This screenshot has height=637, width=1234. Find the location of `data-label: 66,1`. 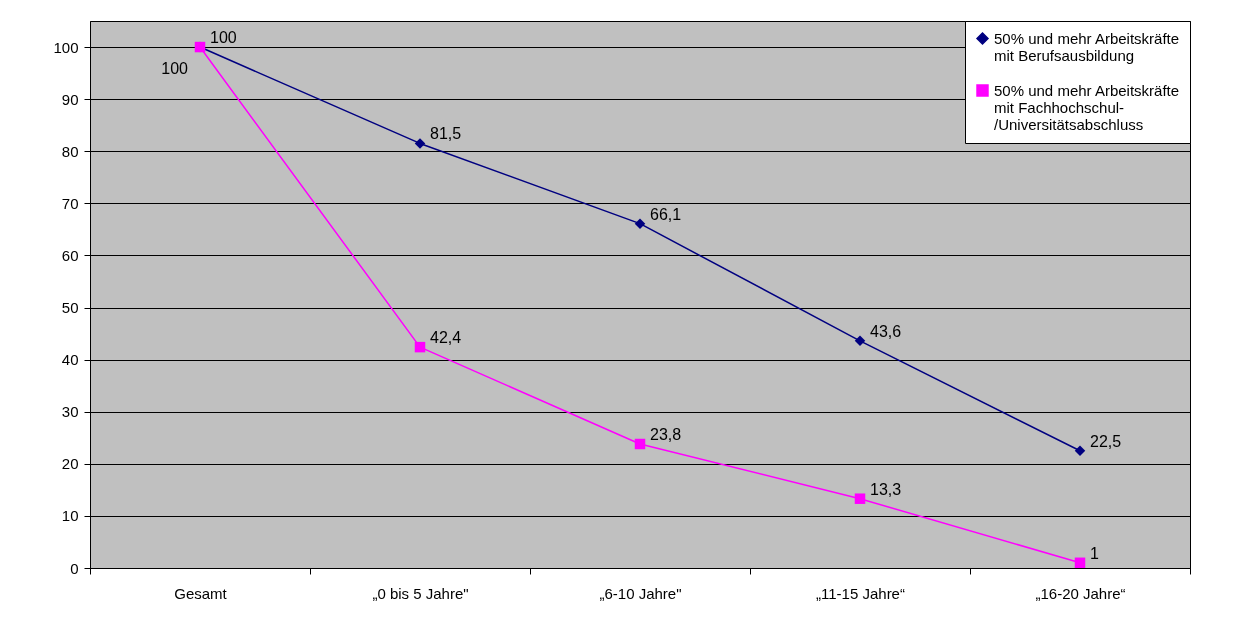

data-label: 66,1 is located at coordinates (666, 214).